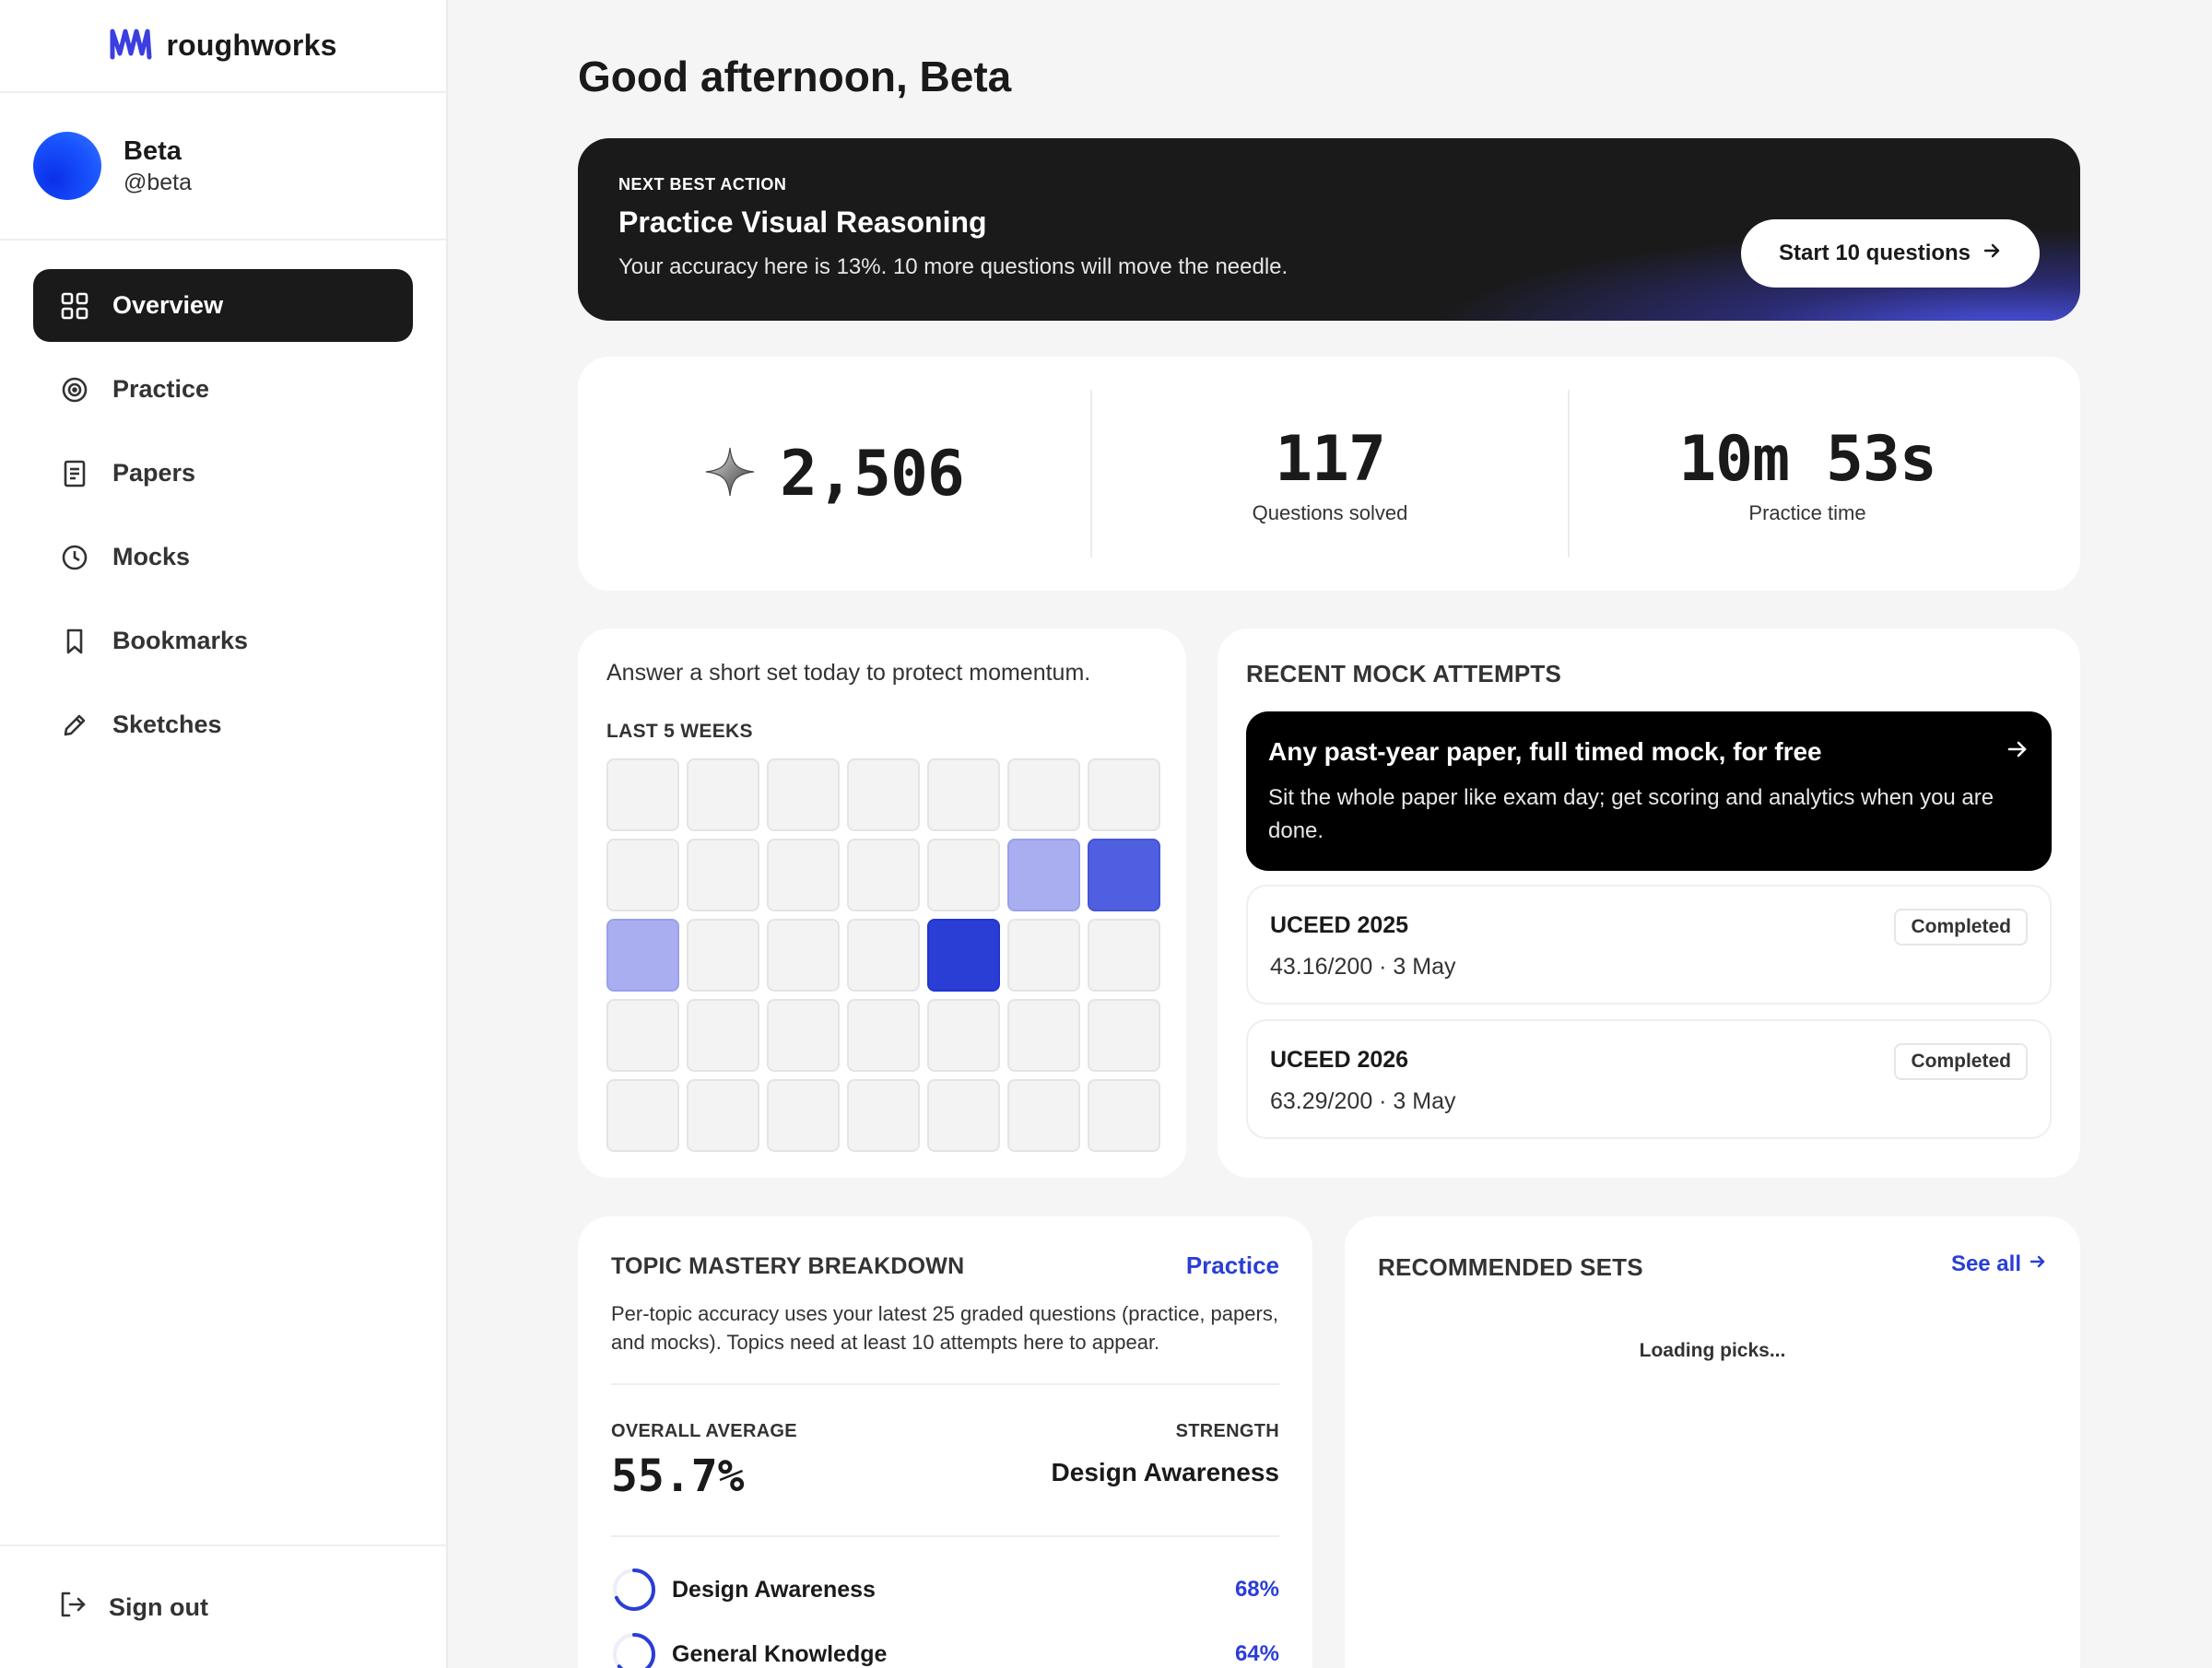  Describe the element at coordinates (153, 151) in the screenshot. I see `user-name: Beta` at that location.